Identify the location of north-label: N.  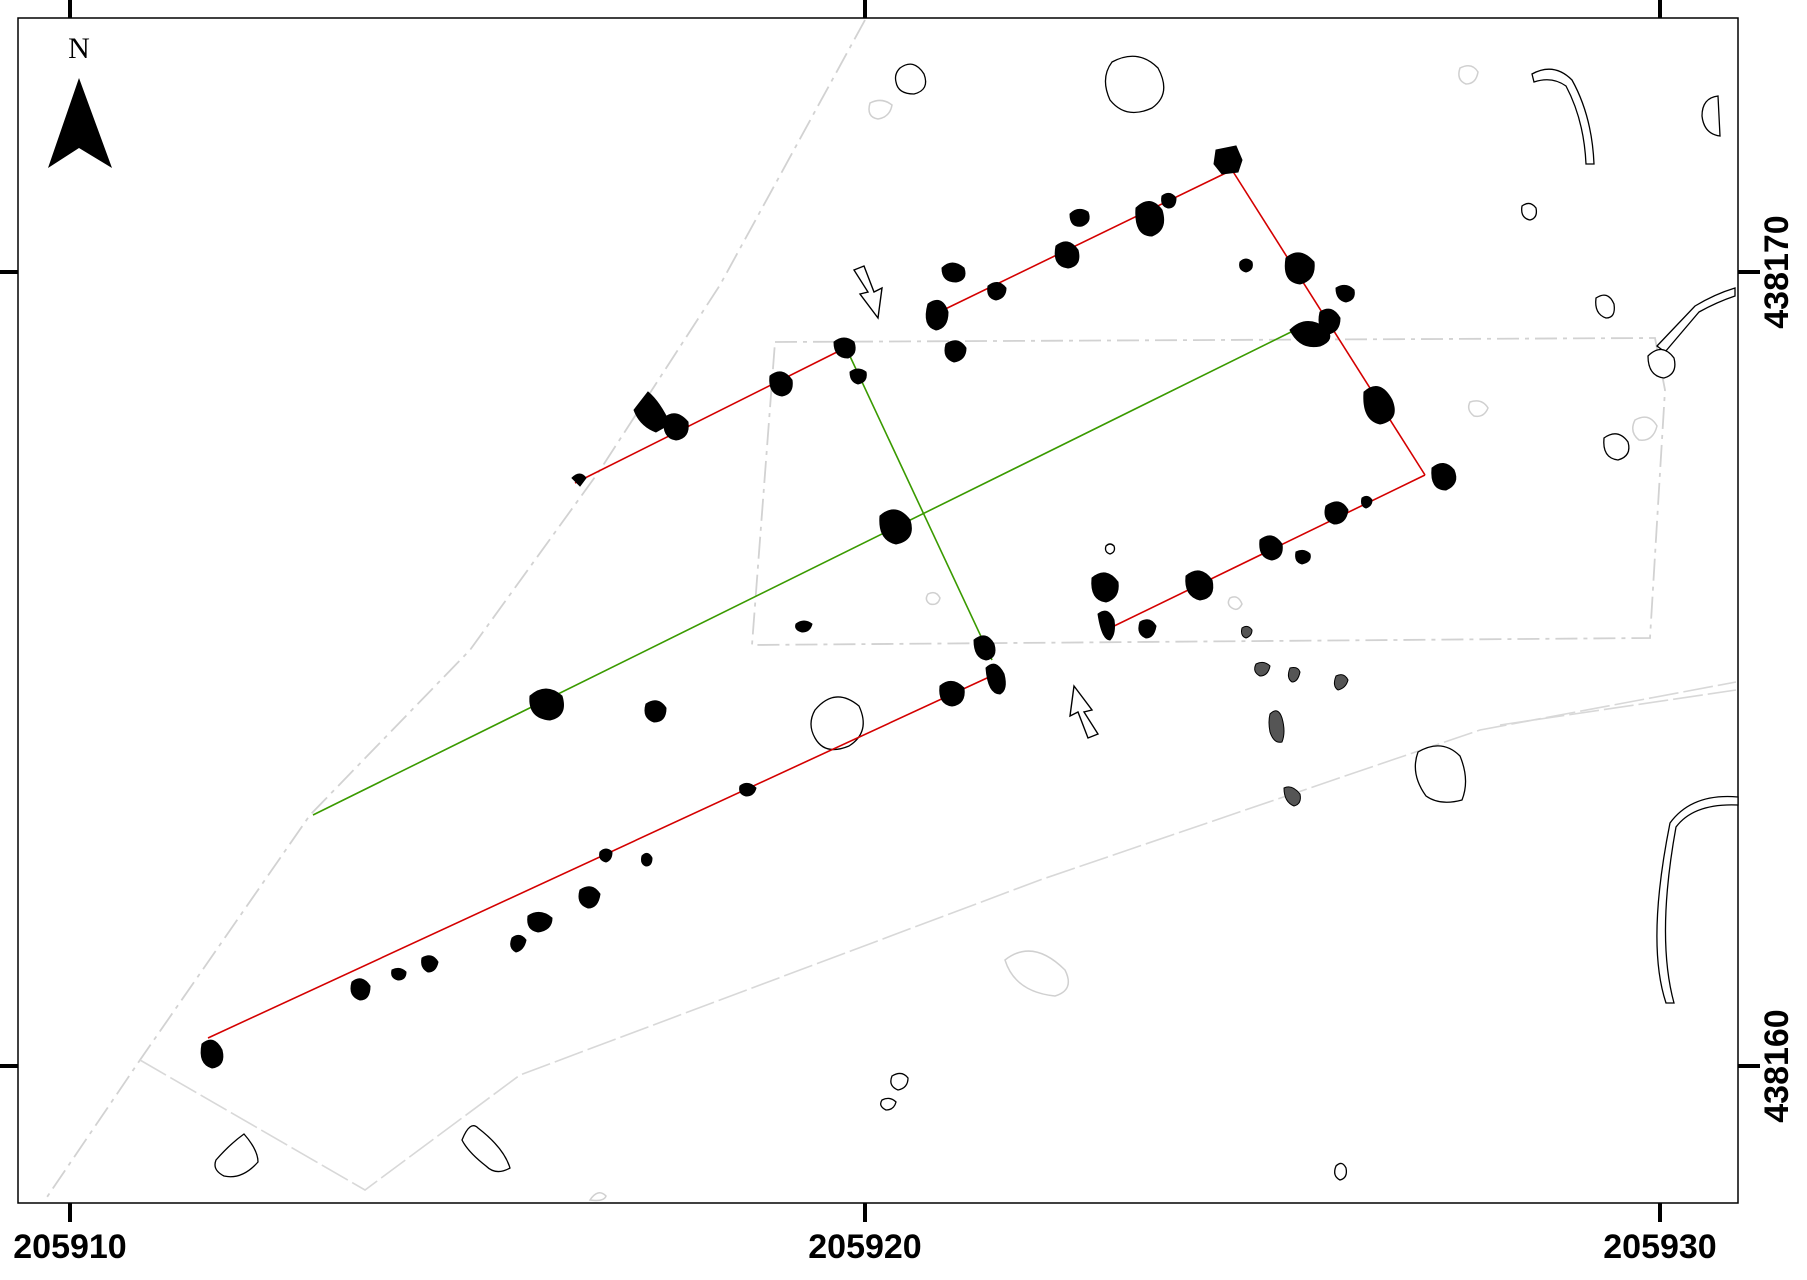
(79, 48).